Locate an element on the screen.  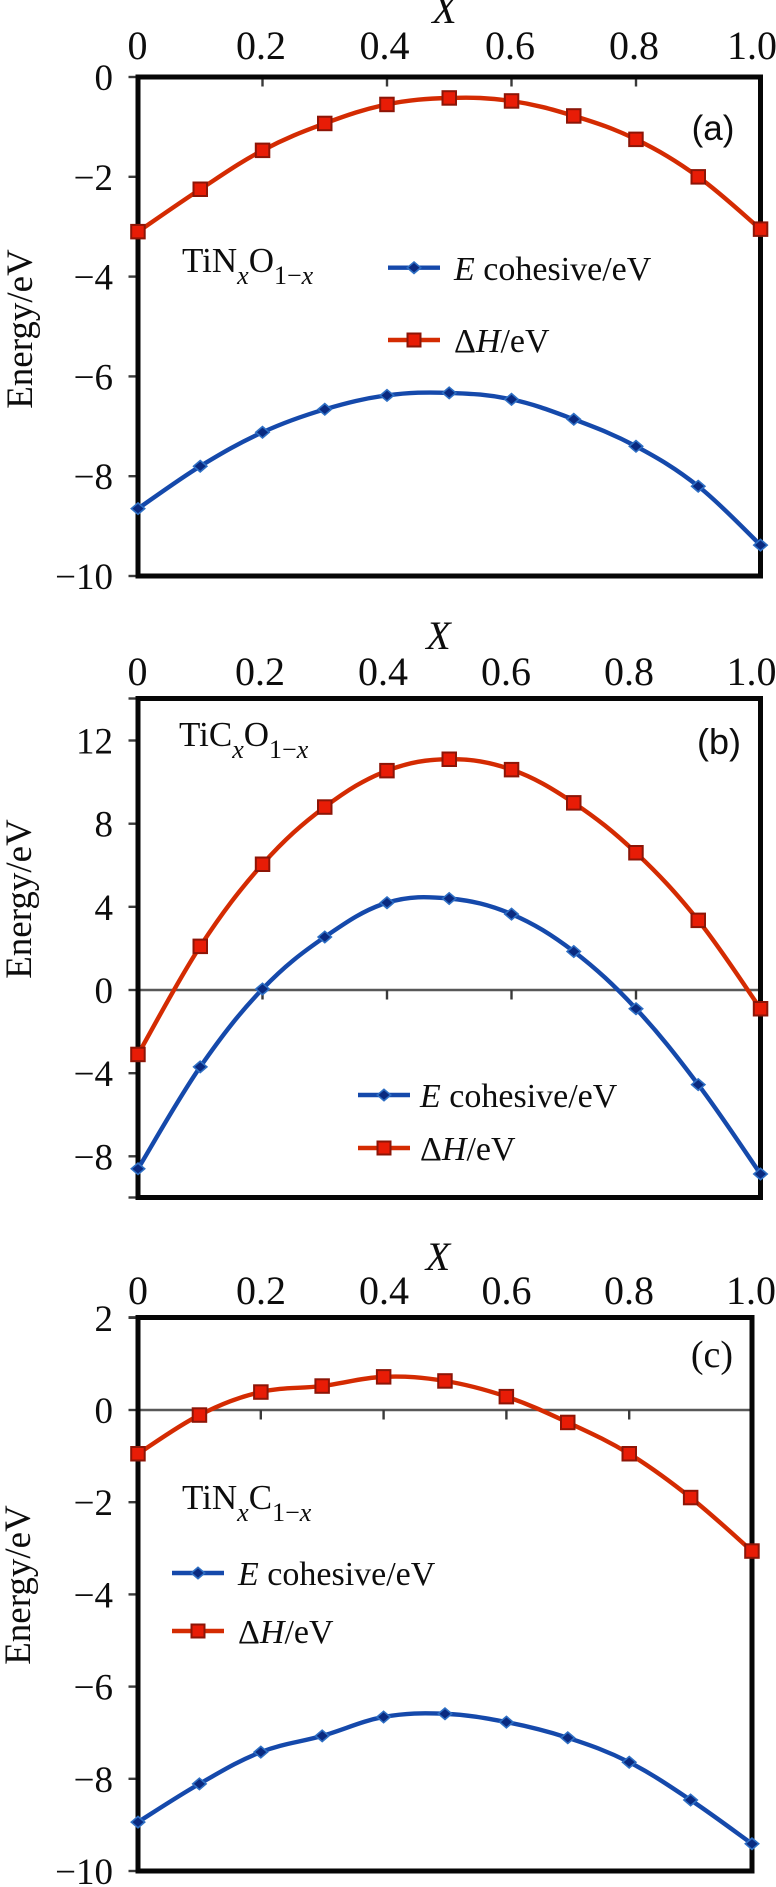
svg-text: 2 is located at coordinates (104, 1319).